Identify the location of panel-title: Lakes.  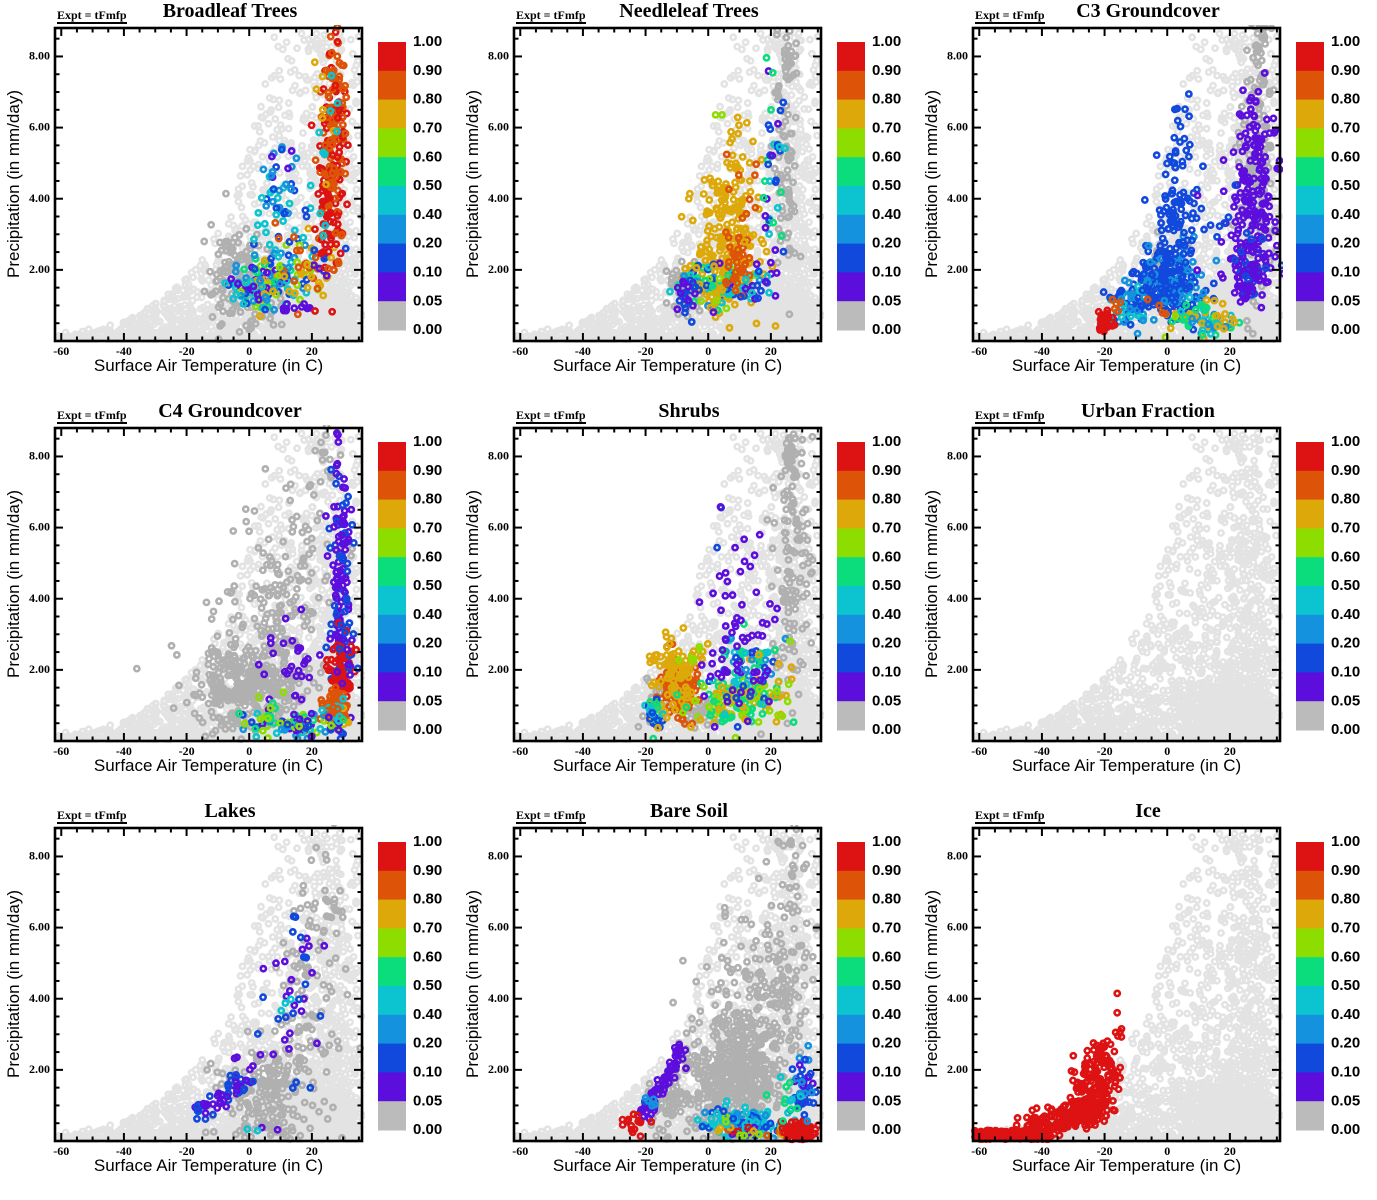
(230, 811).